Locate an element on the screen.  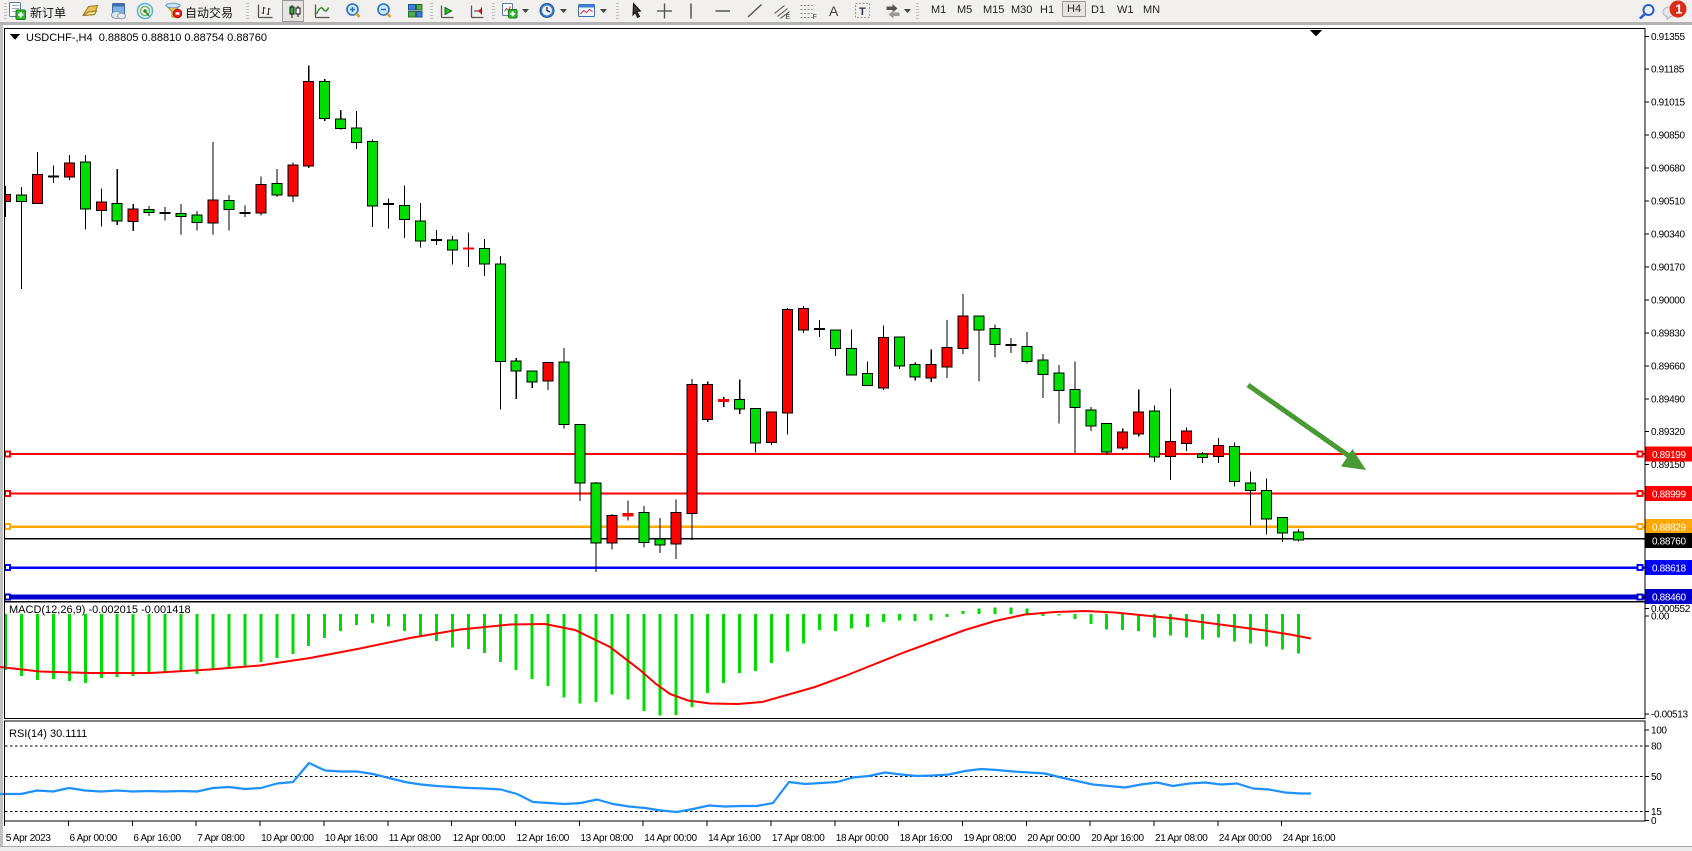
svg-text: 14 Apr 00:00 is located at coordinates (670, 838).